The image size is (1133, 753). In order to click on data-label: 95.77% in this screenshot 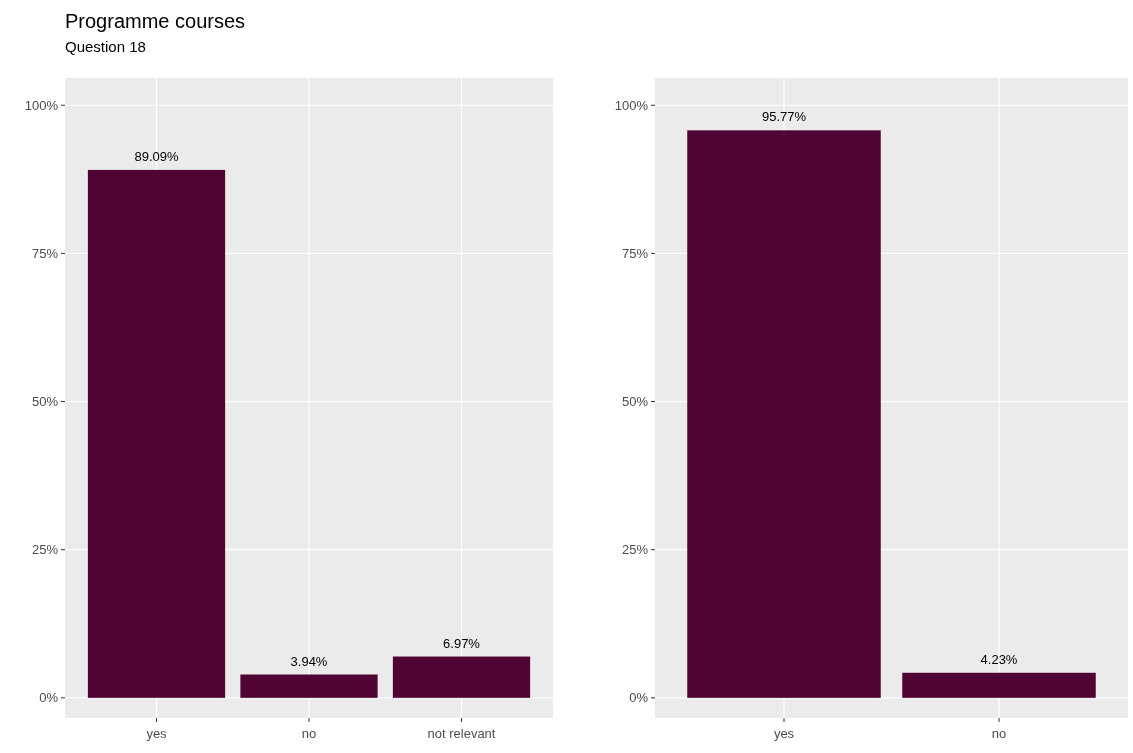, I will do `click(784, 117)`.